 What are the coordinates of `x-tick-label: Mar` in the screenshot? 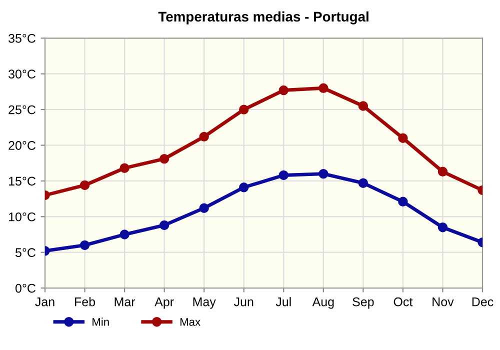 It's located at (125, 302).